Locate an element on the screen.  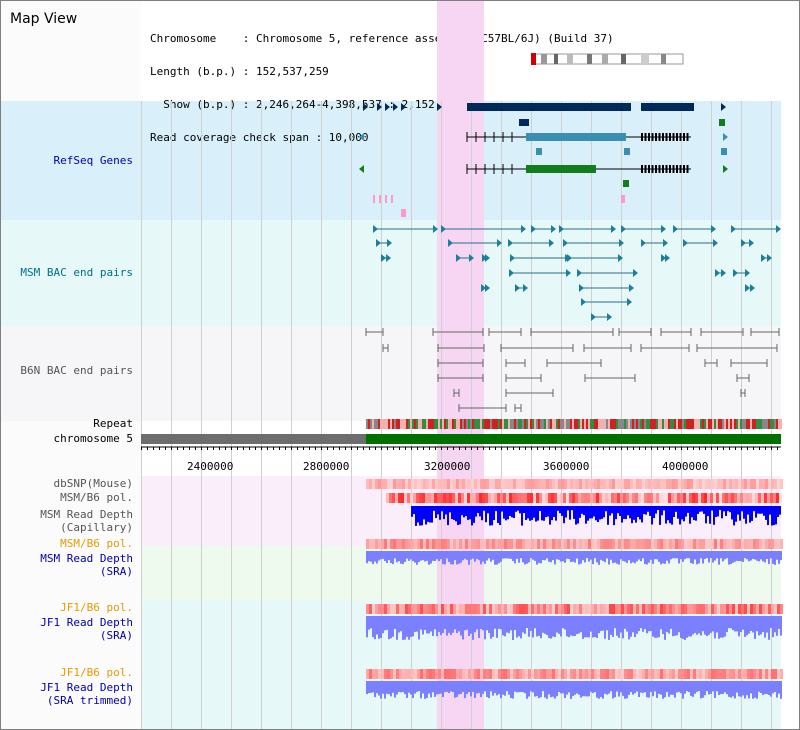
track-label-msm-bac: MSM BAC end pairs is located at coordinates (76, 272).